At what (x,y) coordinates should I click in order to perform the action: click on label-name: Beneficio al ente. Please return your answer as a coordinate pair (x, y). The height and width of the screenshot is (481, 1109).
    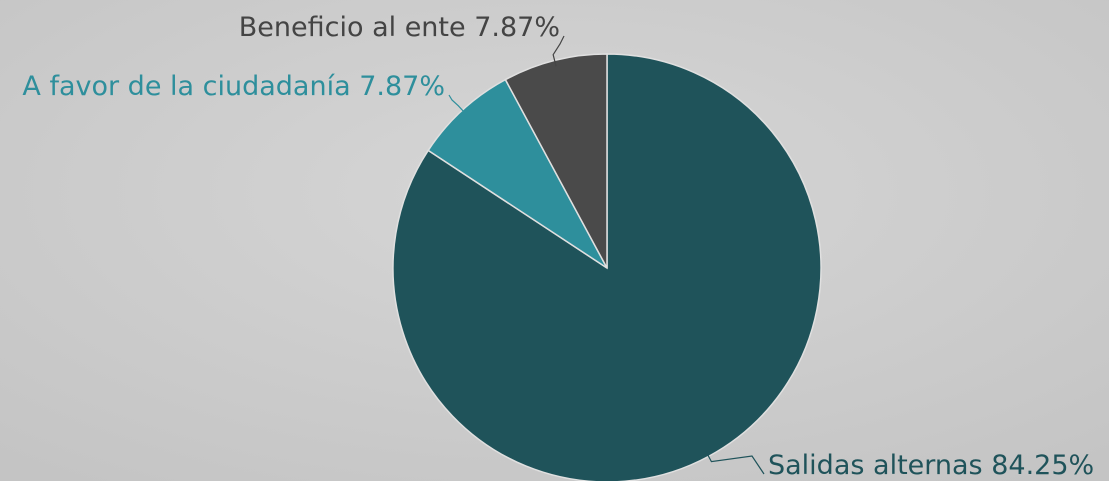
    Looking at the image, I should click on (352, 27).